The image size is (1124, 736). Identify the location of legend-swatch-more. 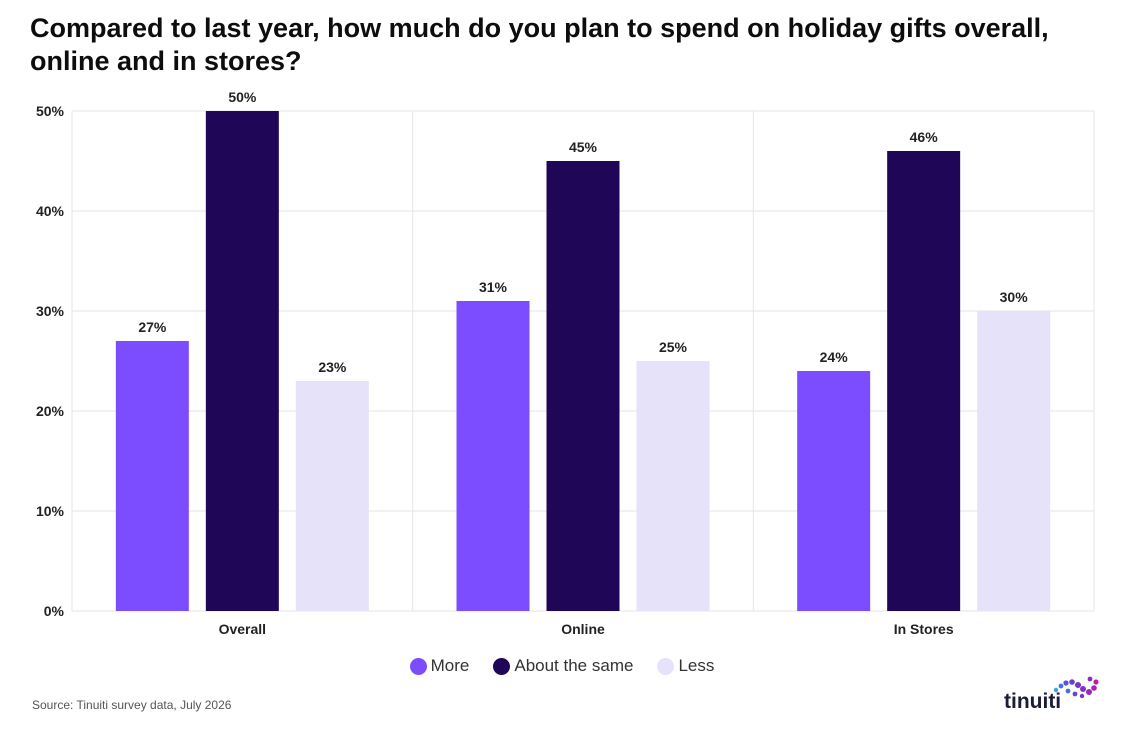
(418, 666).